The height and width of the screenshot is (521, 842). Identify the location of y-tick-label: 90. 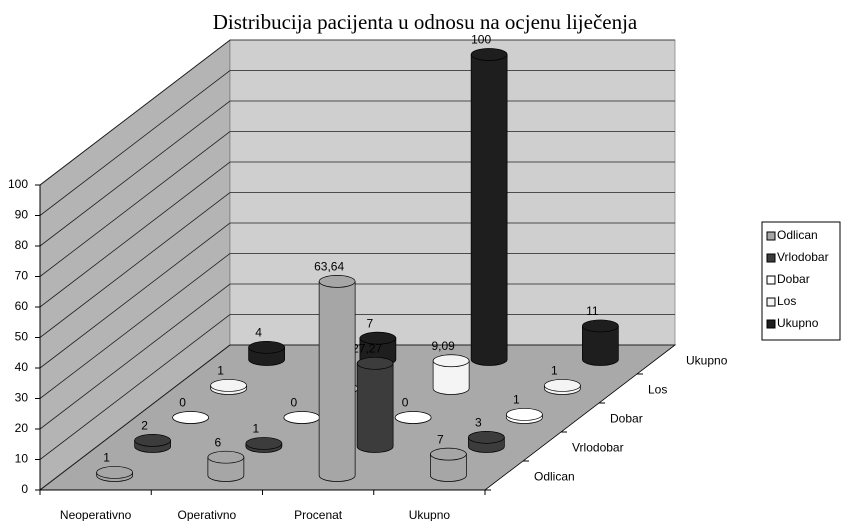
(22, 215).